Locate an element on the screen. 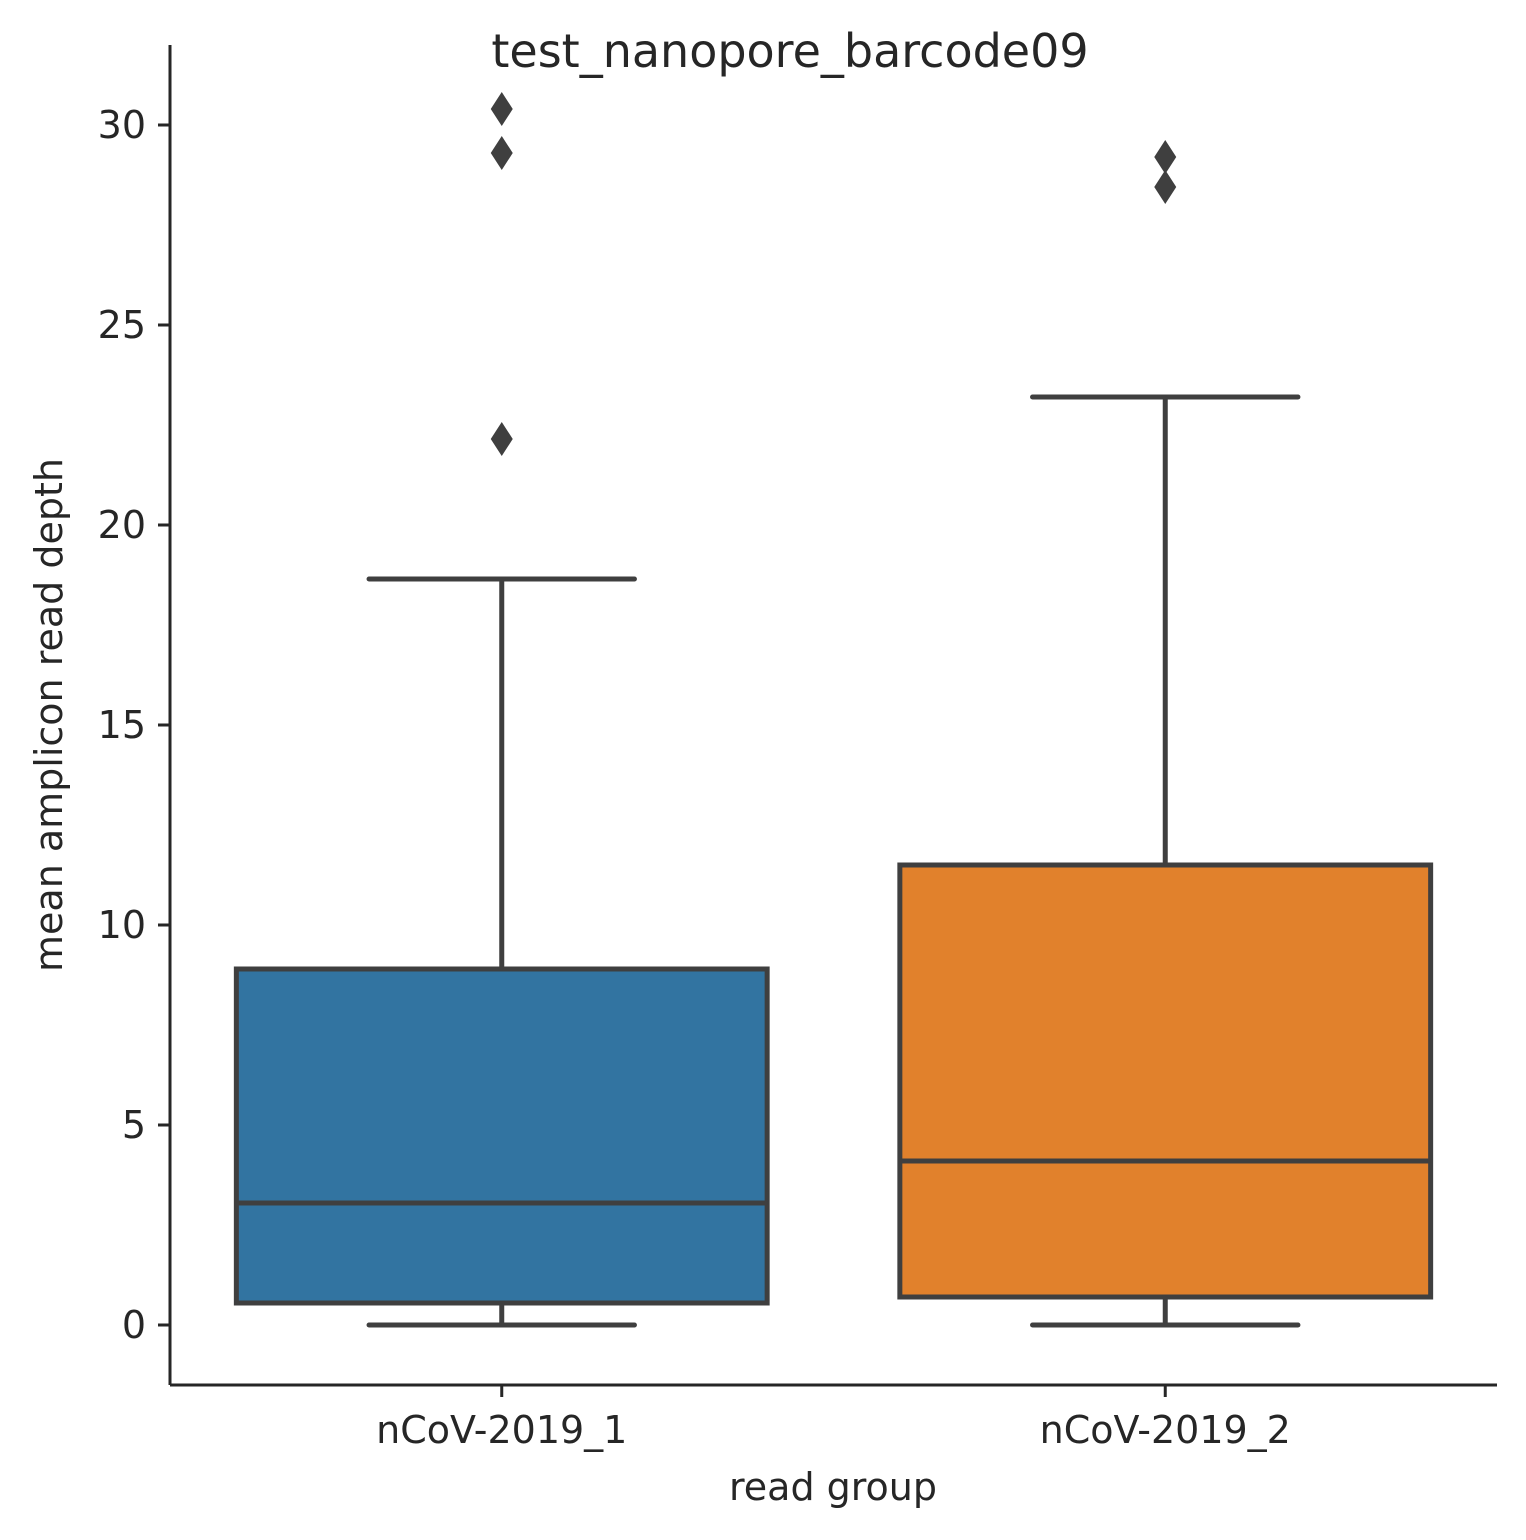  x-tick-label: nCoV-2019_2 is located at coordinates (1165, 1430).